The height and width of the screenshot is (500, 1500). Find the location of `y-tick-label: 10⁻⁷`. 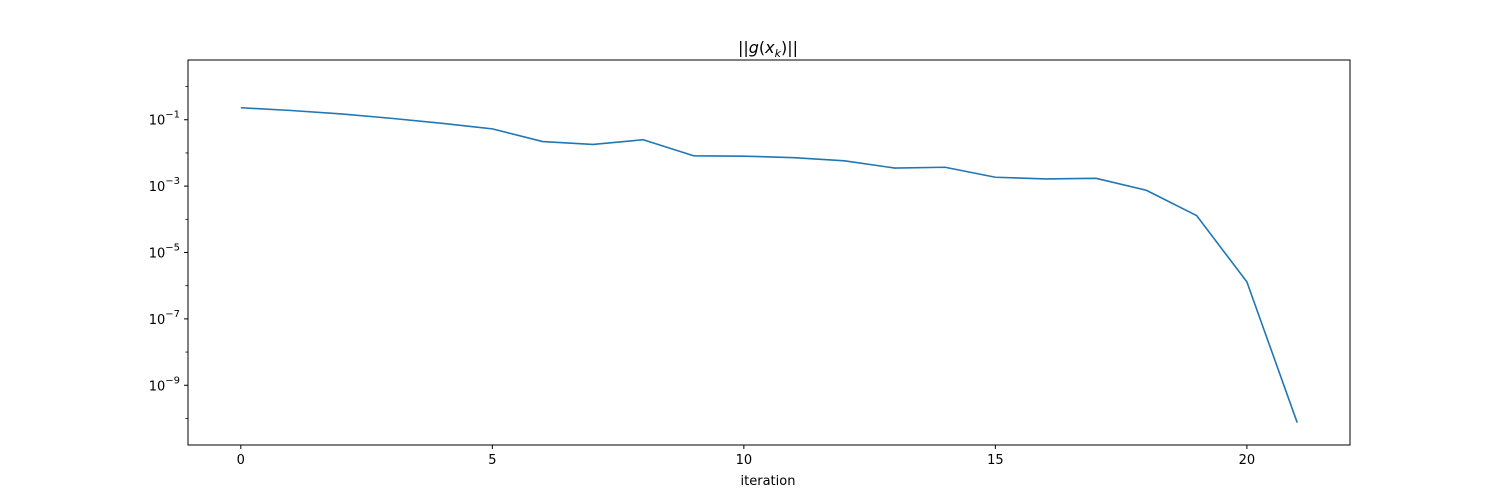

y-tick-label: 10⁻⁷ is located at coordinates (164, 318).